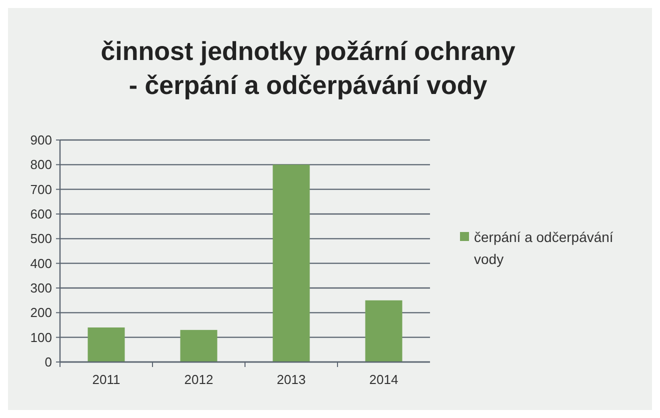  Describe the element at coordinates (41, 288) in the screenshot. I see `y-tick-label: 300` at that location.